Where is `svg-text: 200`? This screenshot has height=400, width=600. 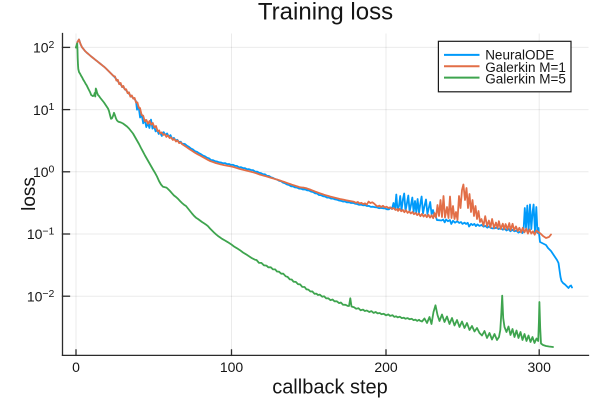
svg-text: 200 is located at coordinates (386, 367).